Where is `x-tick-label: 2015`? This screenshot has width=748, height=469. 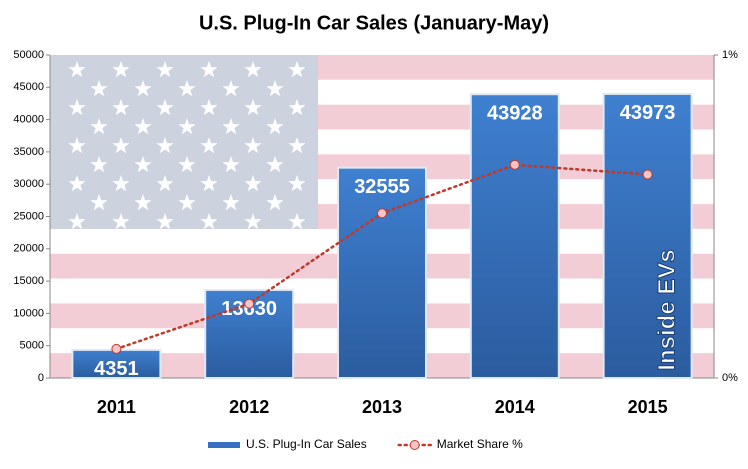 x-tick-label: 2015 is located at coordinates (648, 407).